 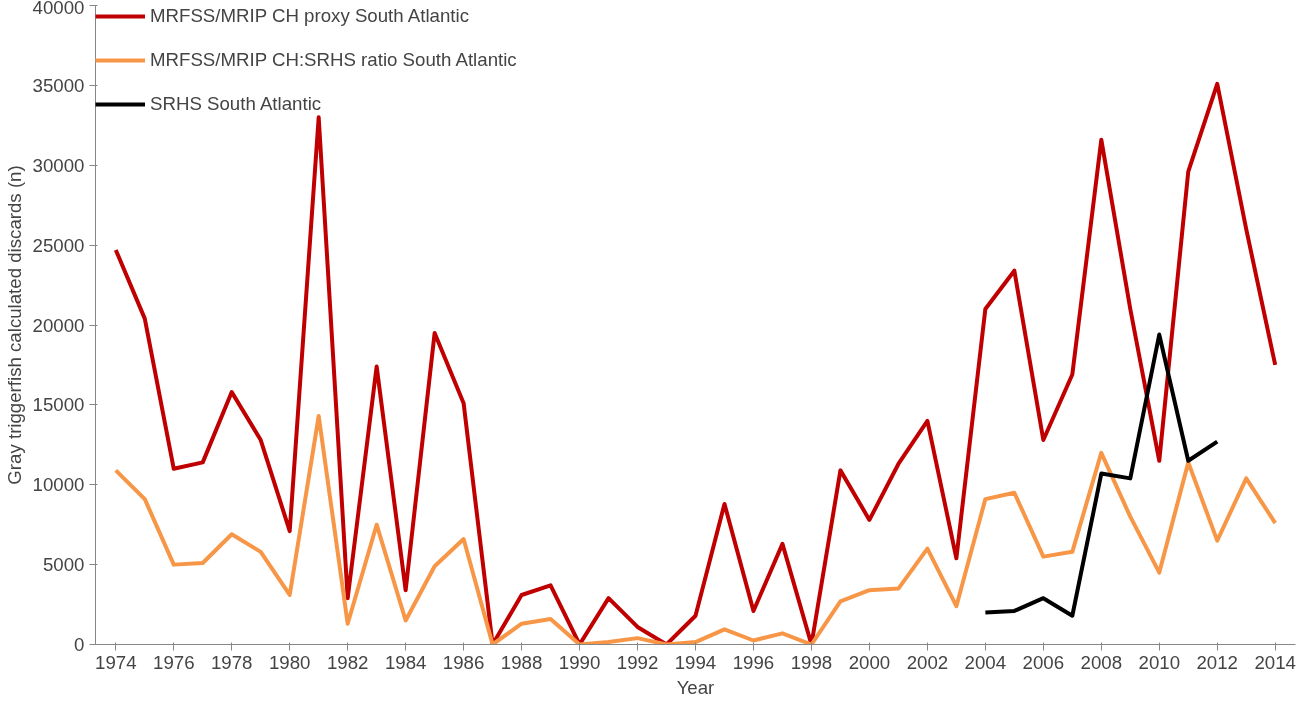 I want to click on y-tick-label: 25000, so click(x=58, y=245).